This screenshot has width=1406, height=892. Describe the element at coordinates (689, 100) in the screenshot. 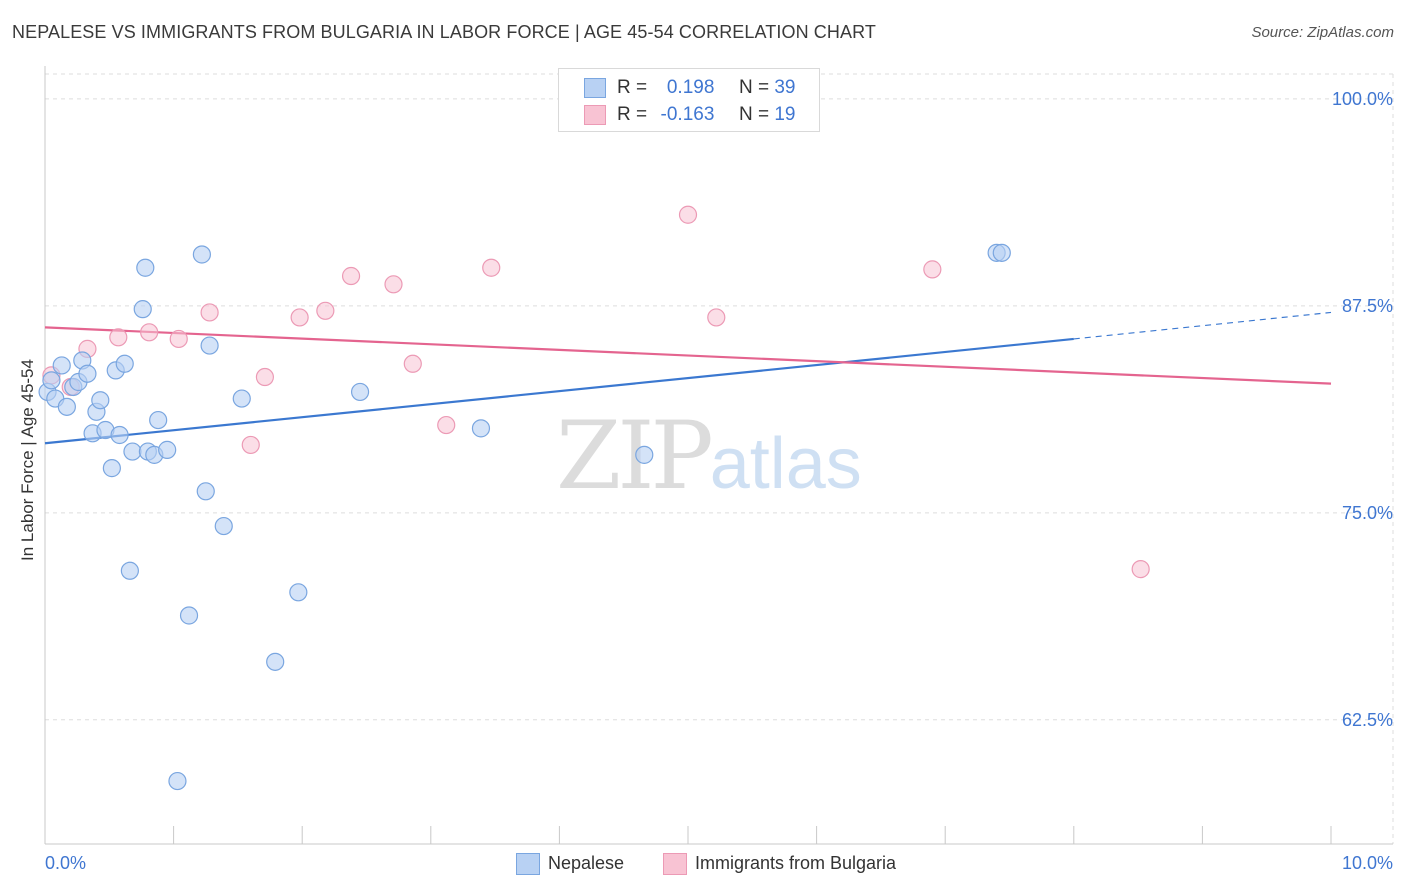

I see `correlation-legend: R = 0.198 N = 39 R = -0.163 N = 19` at that location.